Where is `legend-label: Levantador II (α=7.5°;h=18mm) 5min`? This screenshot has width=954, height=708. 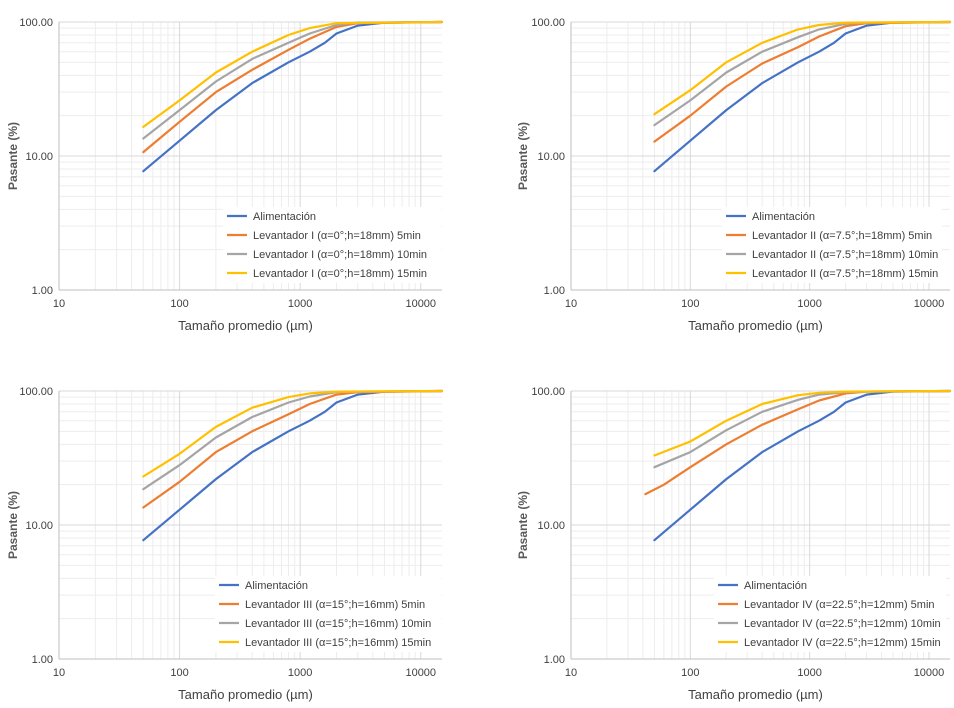 legend-label: Levantador II (α=7.5°;h=18mm) 5min is located at coordinates (842, 236).